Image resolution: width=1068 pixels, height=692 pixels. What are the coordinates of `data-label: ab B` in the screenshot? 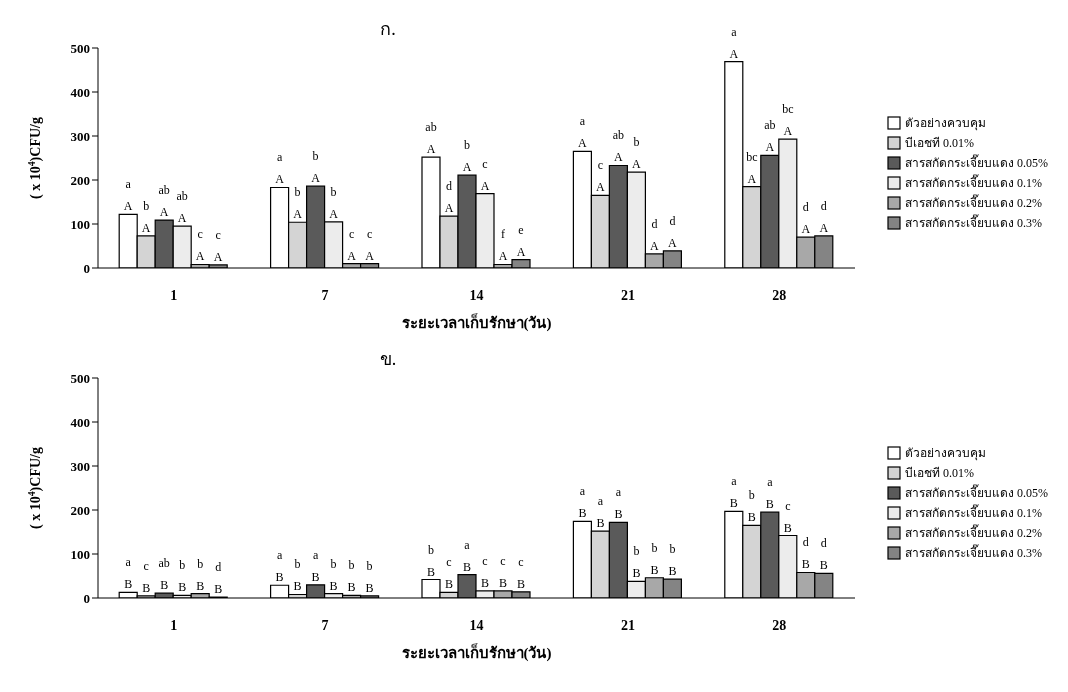 It's located at (164, 574).